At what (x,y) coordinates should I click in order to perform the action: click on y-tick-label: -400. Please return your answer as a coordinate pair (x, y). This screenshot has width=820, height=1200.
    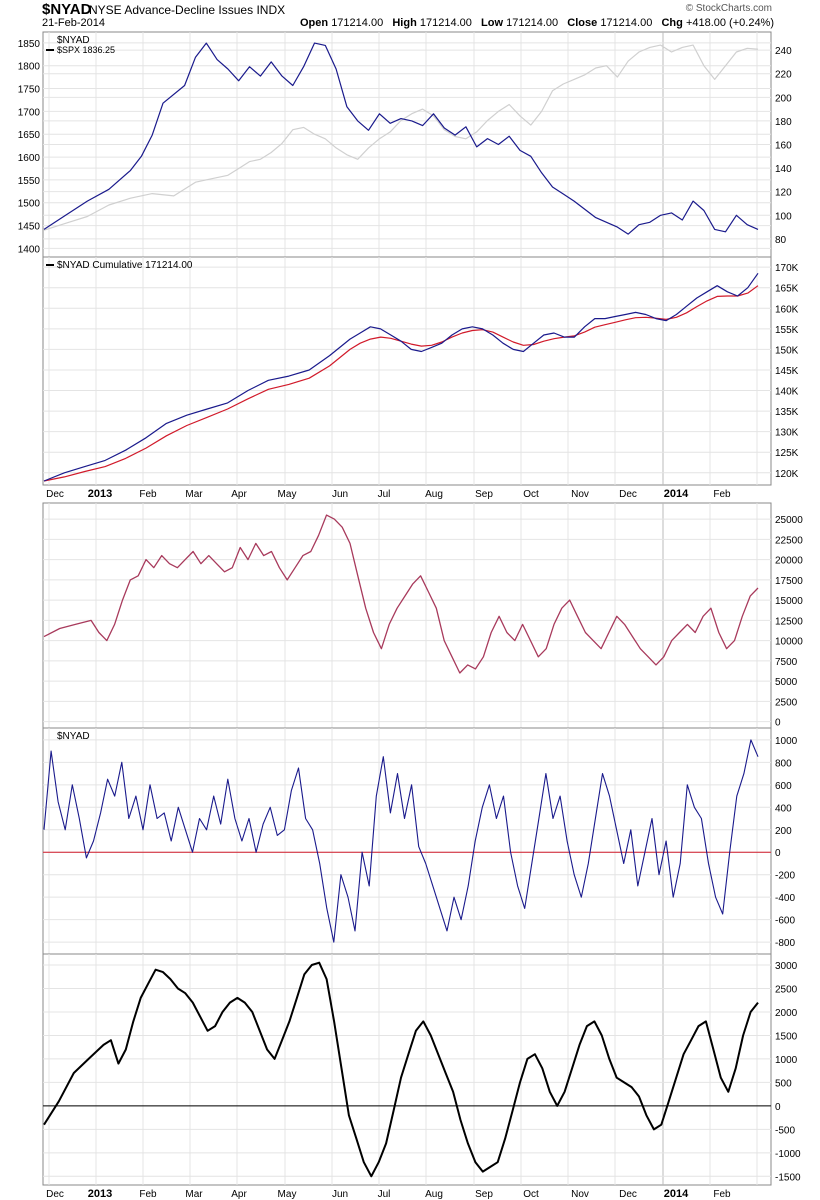
    Looking at the image, I should click on (785, 898).